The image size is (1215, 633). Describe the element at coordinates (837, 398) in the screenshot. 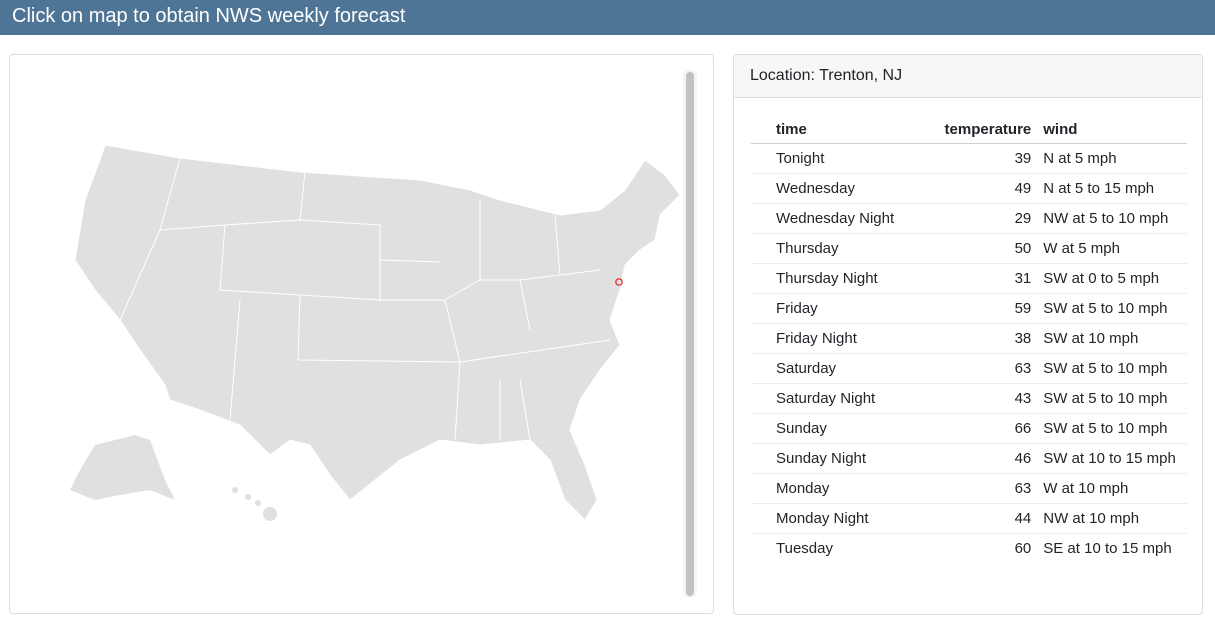

I see `cell-time: Saturday Night` at that location.